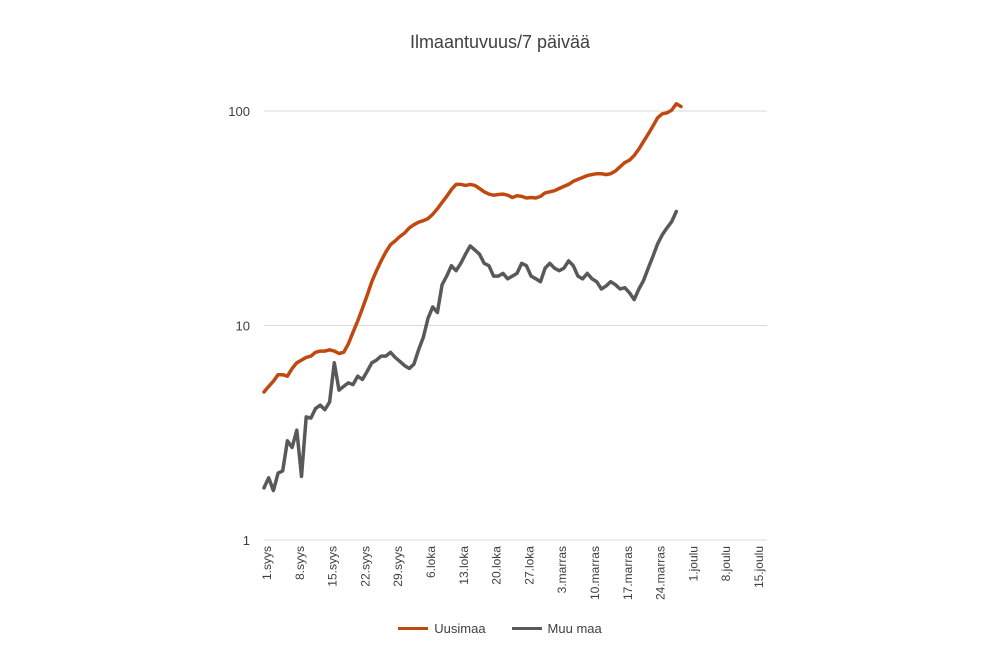 Image resolution: width=1000 pixels, height=667 pixels. Describe the element at coordinates (628, 573) in the screenshot. I see `x-tick-label: 17.marras` at that location.